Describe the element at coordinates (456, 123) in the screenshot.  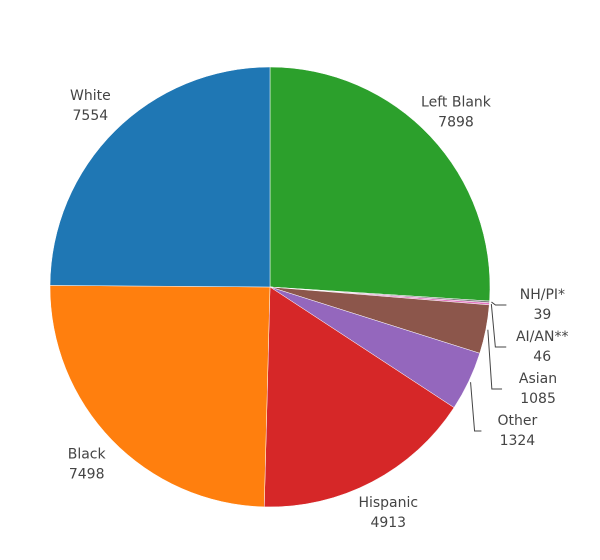
I see `slice-value: 7898` at that location.